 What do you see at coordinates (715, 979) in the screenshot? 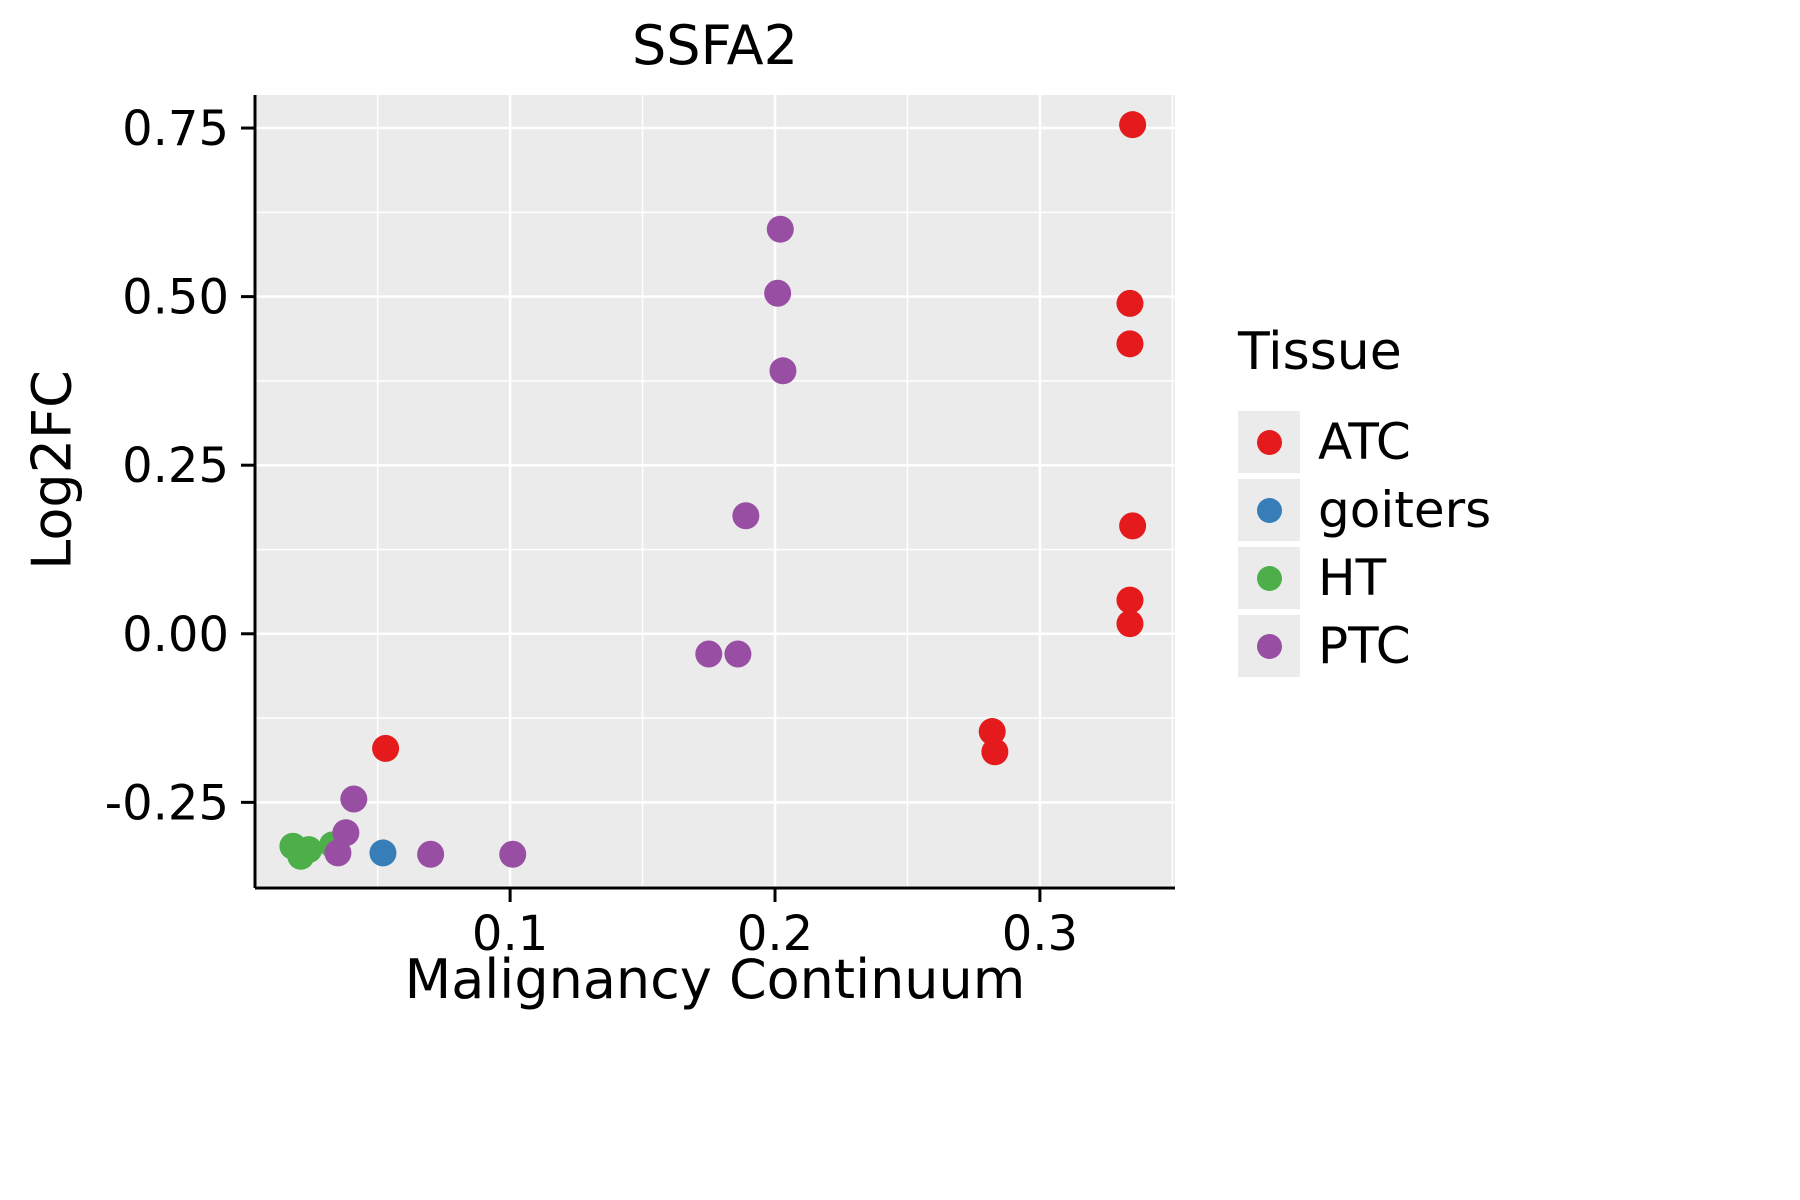
I see `x-axis-label: Malignancy Continuum` at bounding box center [715, 979].